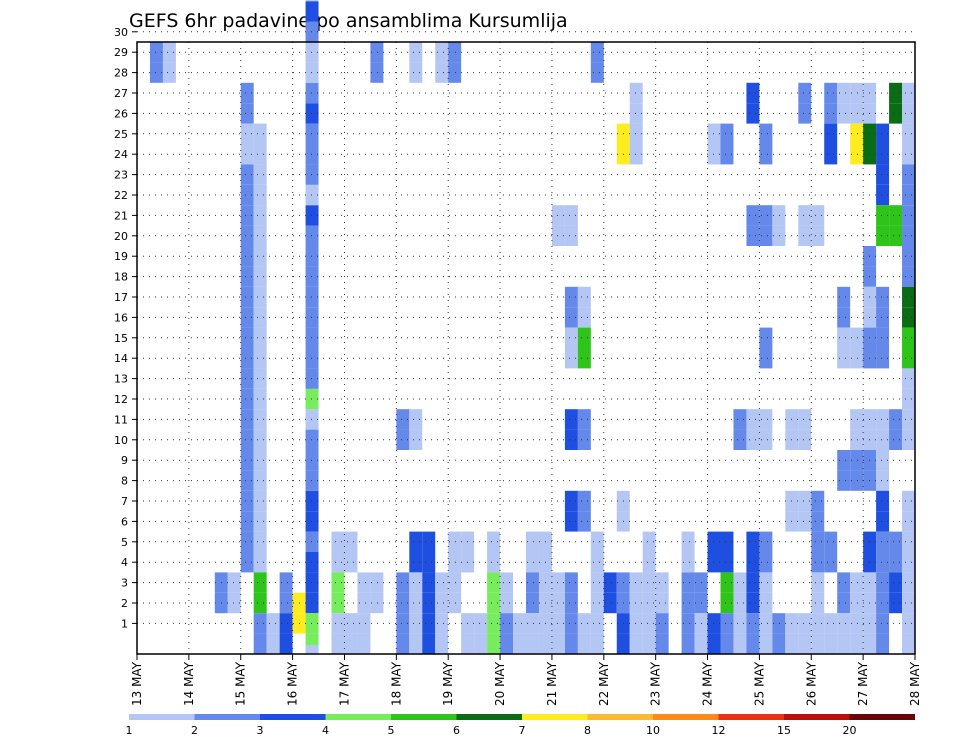 The height and width of the screenshot is (742, 960). I want to click on y-tick-label: 3, so click(124, 583).